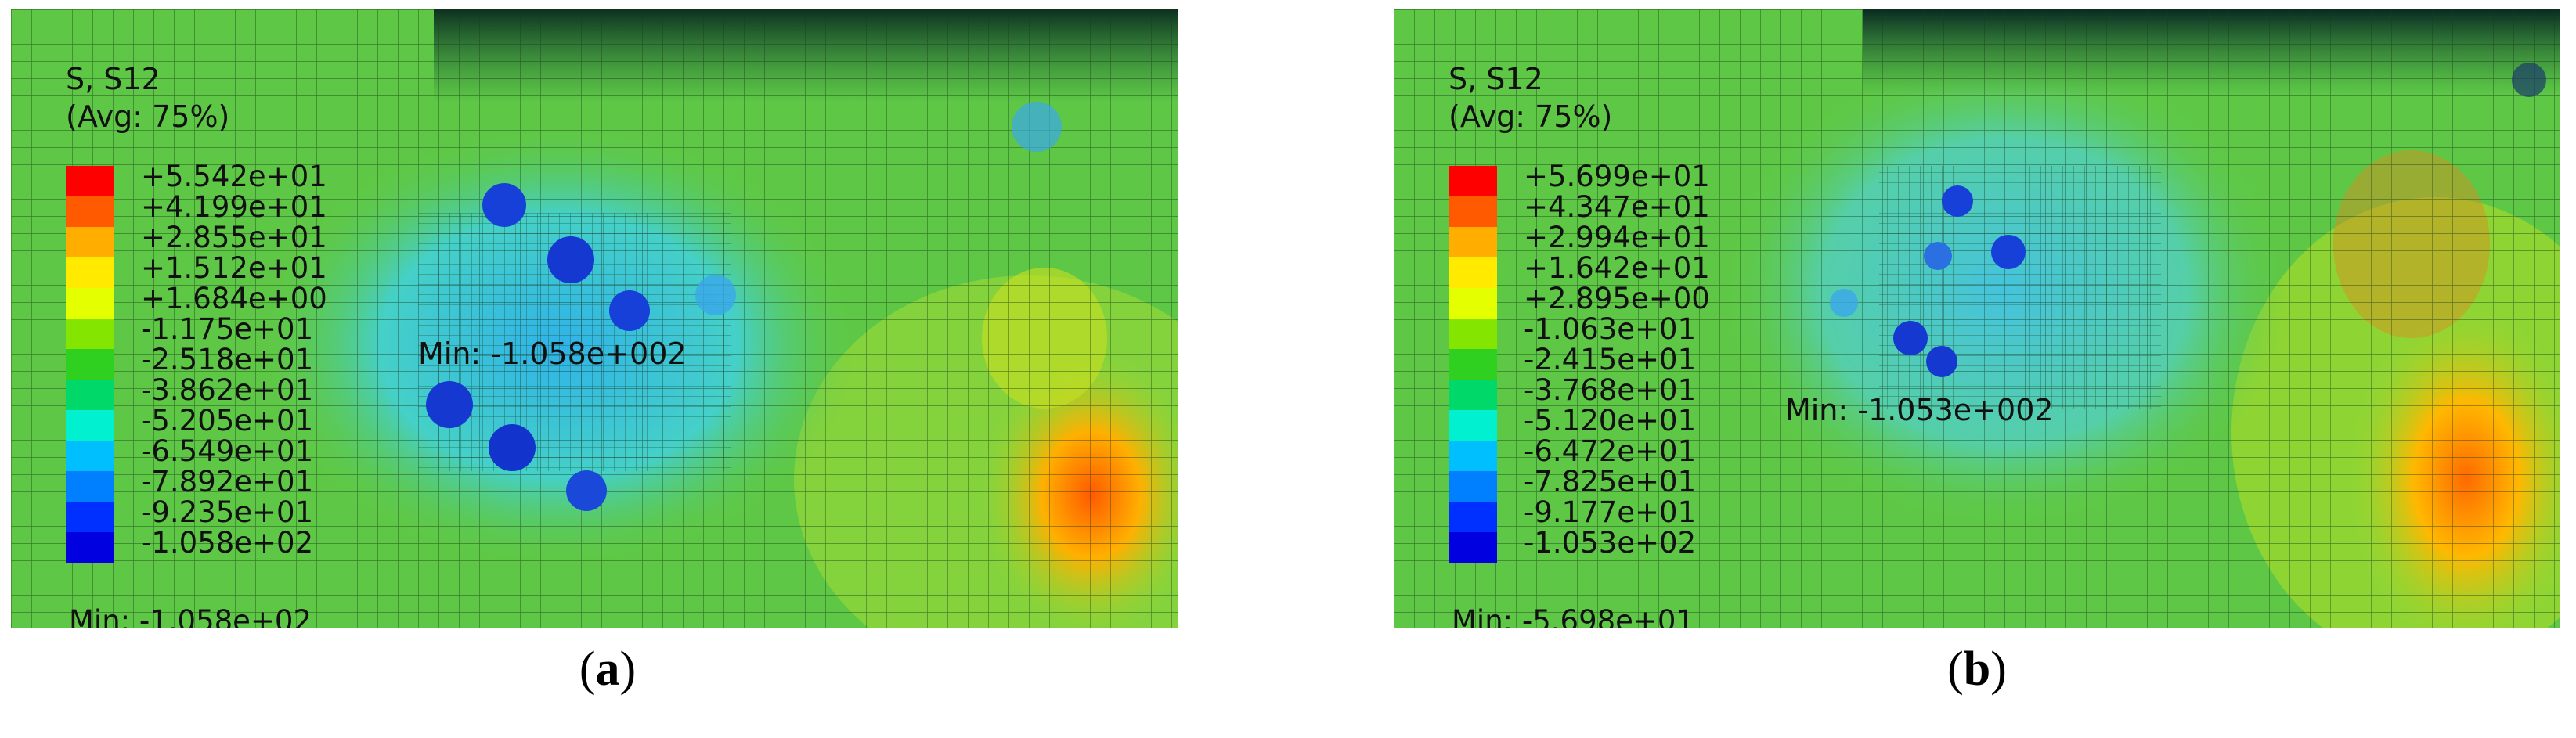 Image resolution: width=2576 pixels, height=738 pixels. I want to click on legend-row: +1.684e+00, so click(301, 300).